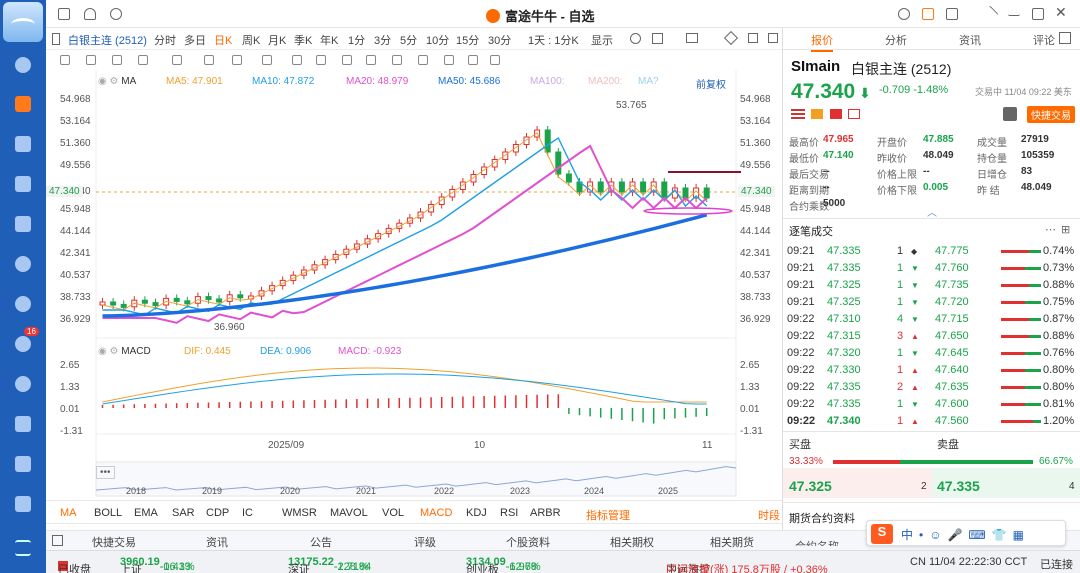 Image resolution: width=1080 pixels, height=573 pixels. I want to click on restore-icon, so click(1038, 14).